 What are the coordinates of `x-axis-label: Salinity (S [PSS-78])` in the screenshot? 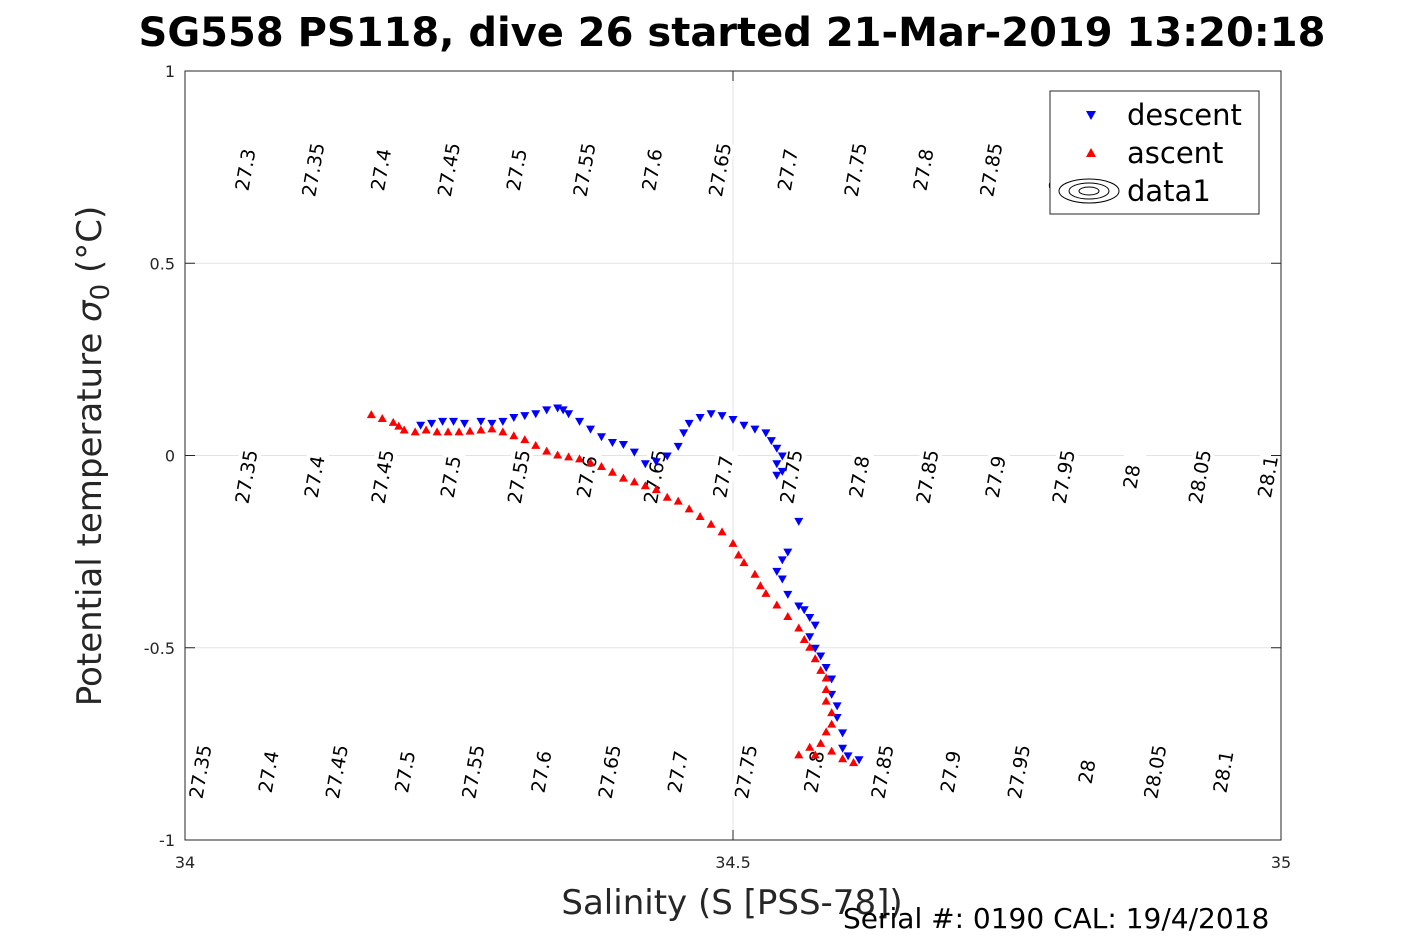 It's located at (731, 903).